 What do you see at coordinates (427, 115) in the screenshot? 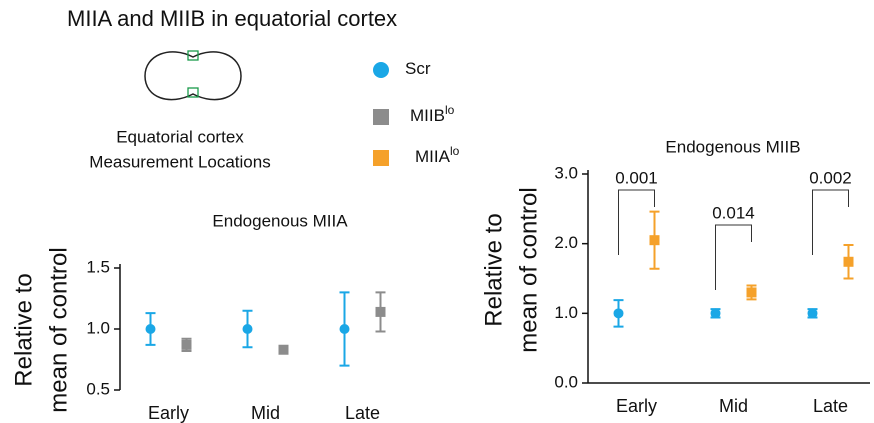
I see `legend-name: MIIB` at bounding box center [427, 115].